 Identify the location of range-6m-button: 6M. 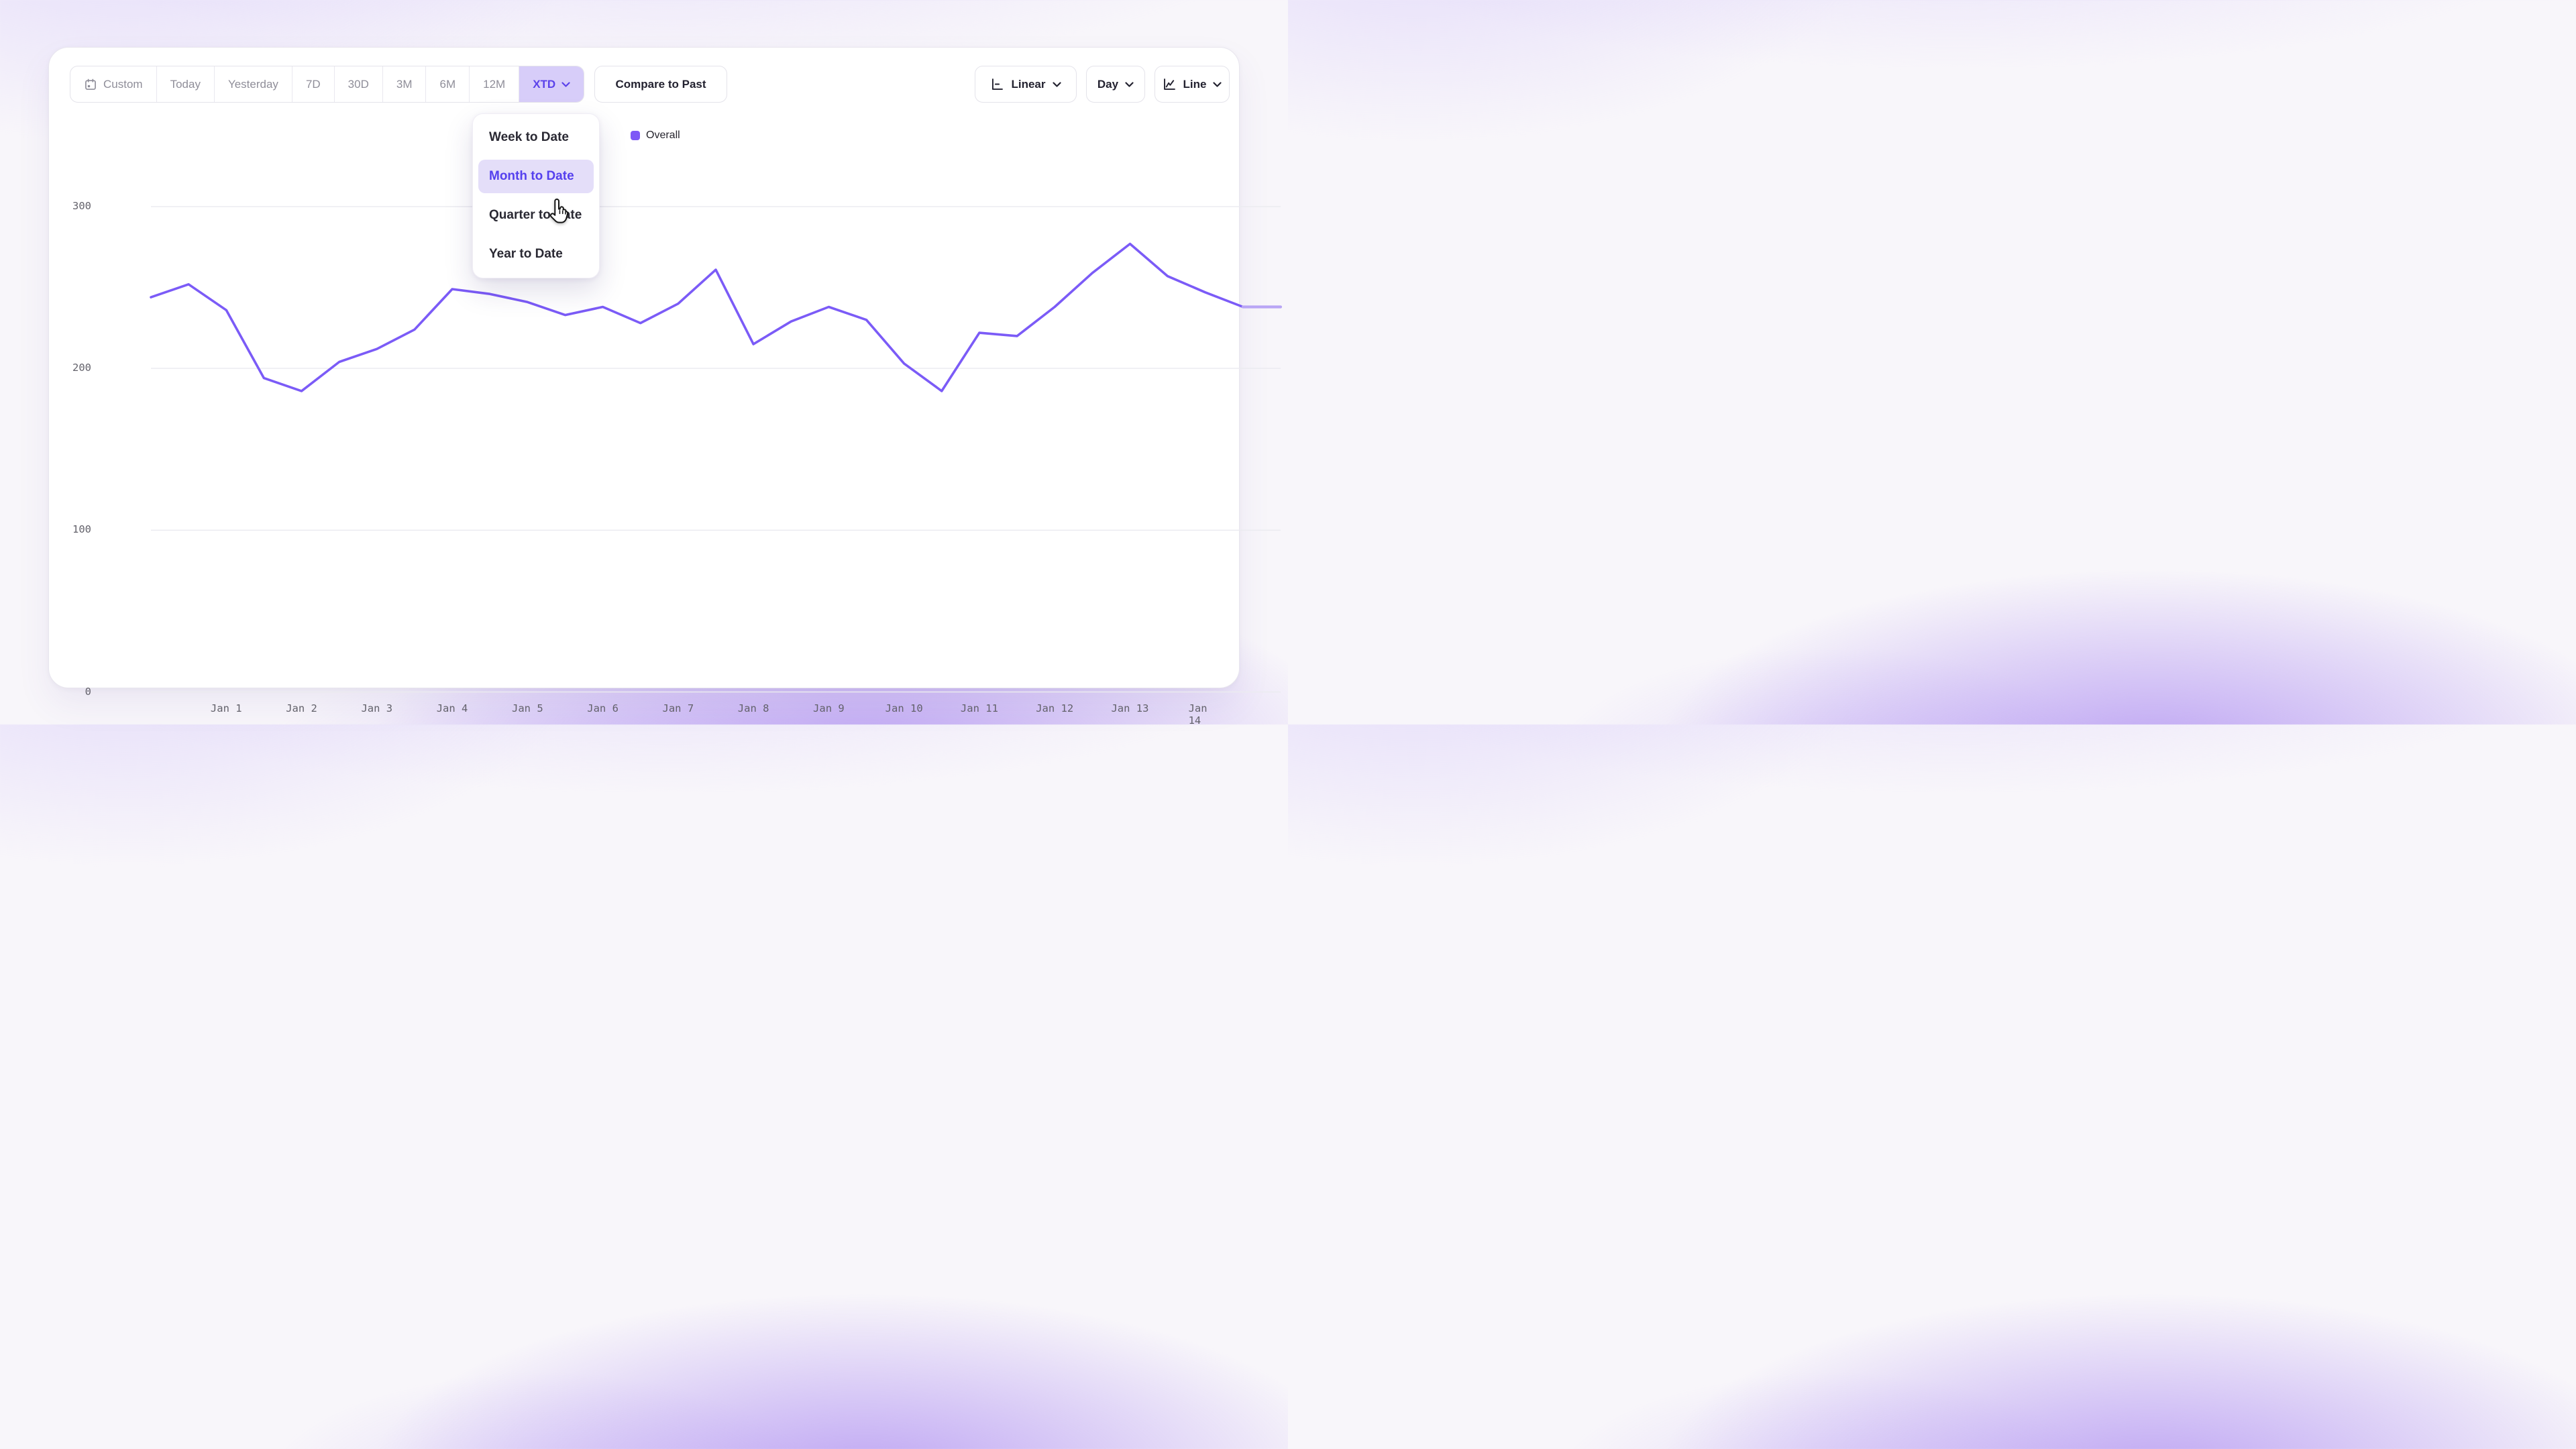
(448, 84).